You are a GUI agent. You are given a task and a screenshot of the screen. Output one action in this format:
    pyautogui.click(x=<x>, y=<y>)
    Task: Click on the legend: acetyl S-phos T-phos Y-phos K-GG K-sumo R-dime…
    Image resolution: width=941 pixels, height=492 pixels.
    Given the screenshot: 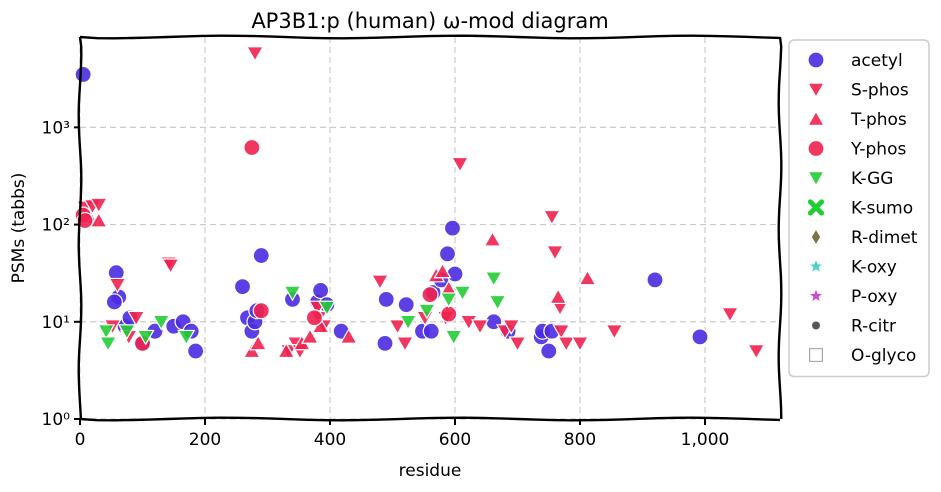 What is the action you would take?
    pyautogui.click(x=859, y=208)
    